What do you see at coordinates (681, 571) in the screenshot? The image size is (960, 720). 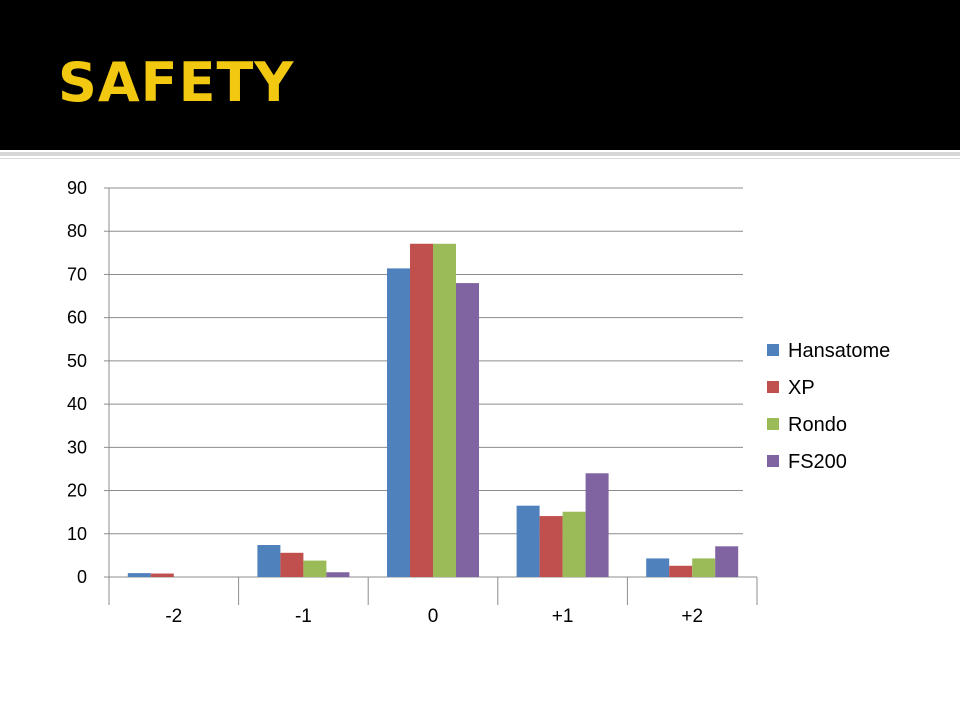 I see `bar-xp-+2` at bounding box center [681, 571].